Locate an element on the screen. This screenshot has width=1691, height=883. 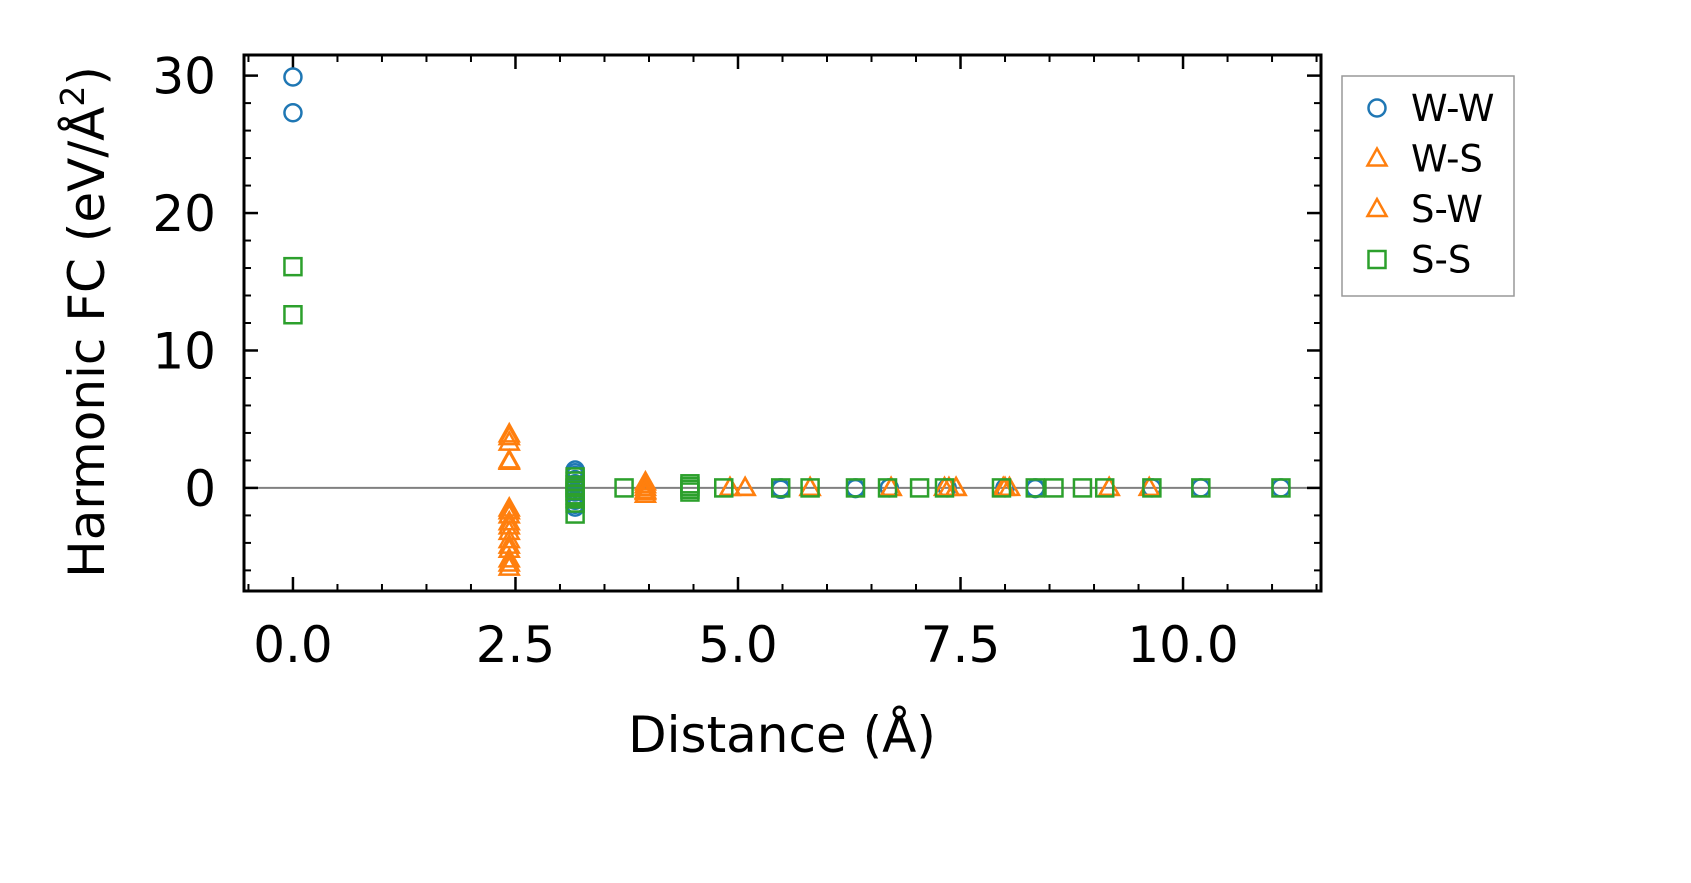
x-tick-label: 2.5 is located at coordinates (516, 645).